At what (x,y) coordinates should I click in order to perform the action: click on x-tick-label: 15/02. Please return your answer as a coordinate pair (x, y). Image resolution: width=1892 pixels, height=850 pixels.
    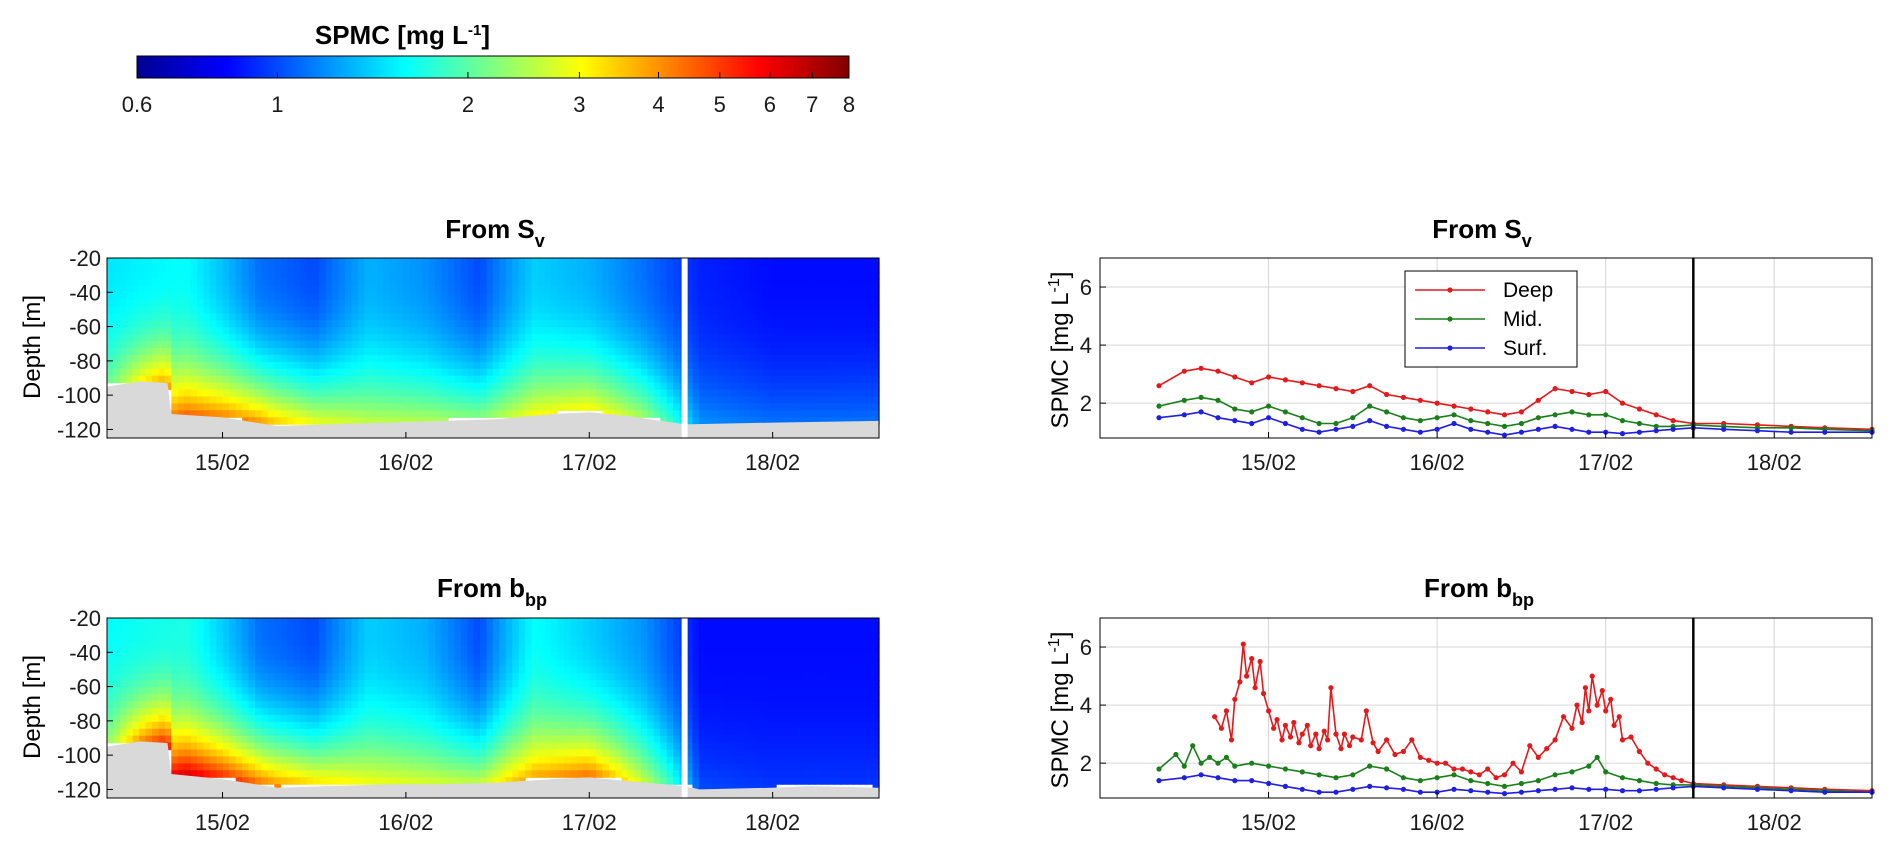
    Looking at the image, I should click on (222, 462).